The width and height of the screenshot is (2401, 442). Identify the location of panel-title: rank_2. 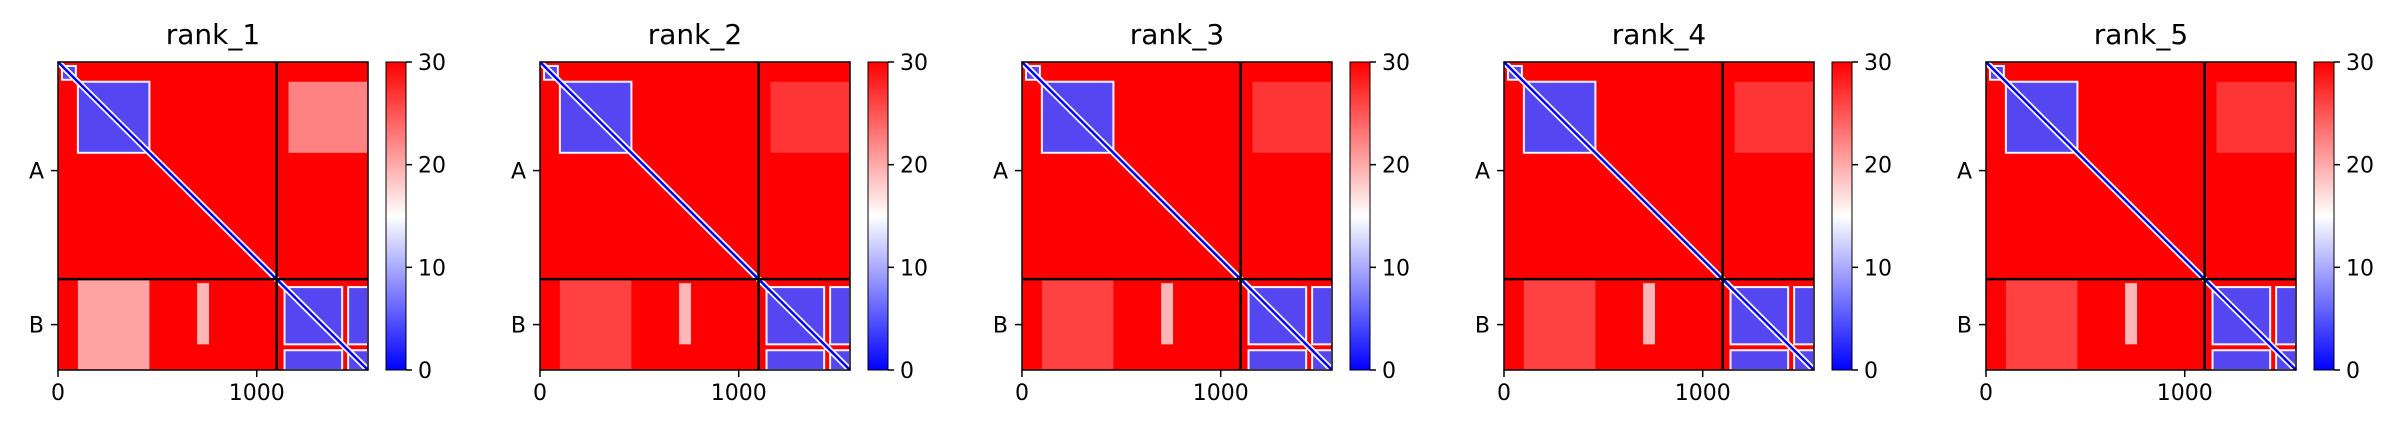
(695, 34).